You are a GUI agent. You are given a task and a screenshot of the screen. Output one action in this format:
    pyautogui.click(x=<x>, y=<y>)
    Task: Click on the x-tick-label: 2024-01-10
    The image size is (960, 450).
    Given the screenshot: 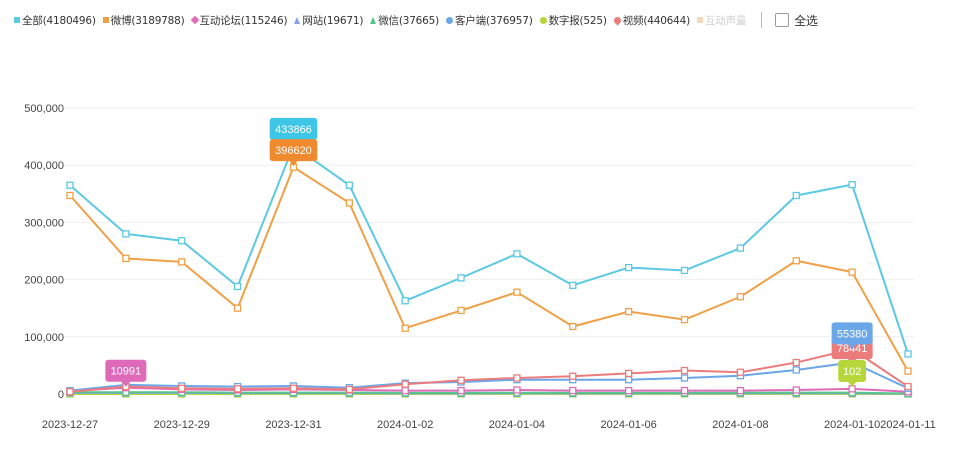 What is the action you would take?
    pyautogui.click(x=852, y=425)
    